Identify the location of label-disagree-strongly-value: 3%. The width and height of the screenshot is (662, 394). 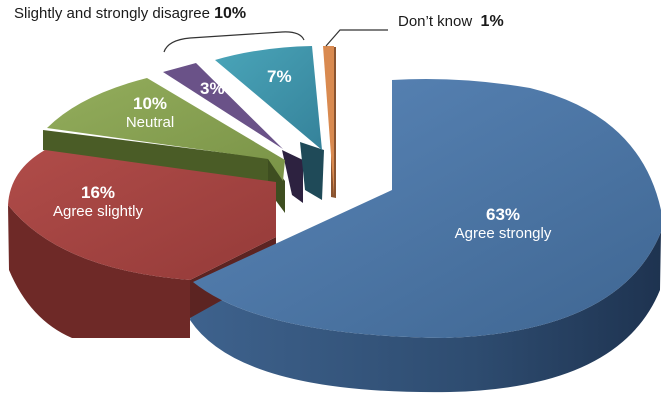
(212, 89).